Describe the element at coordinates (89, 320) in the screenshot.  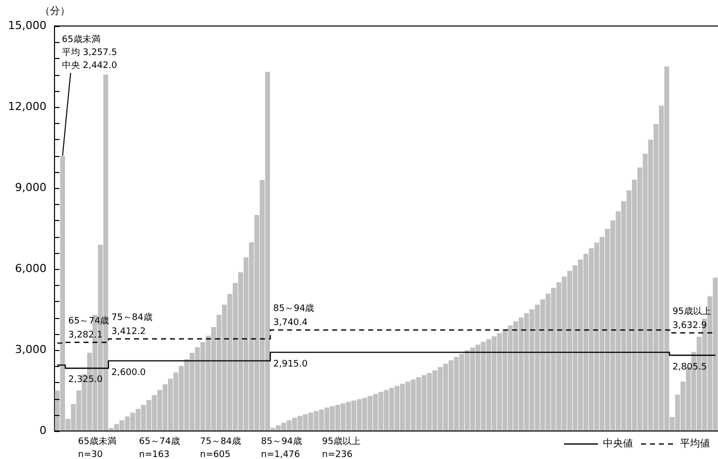
I see `annotation: 65～74歳` at that location.